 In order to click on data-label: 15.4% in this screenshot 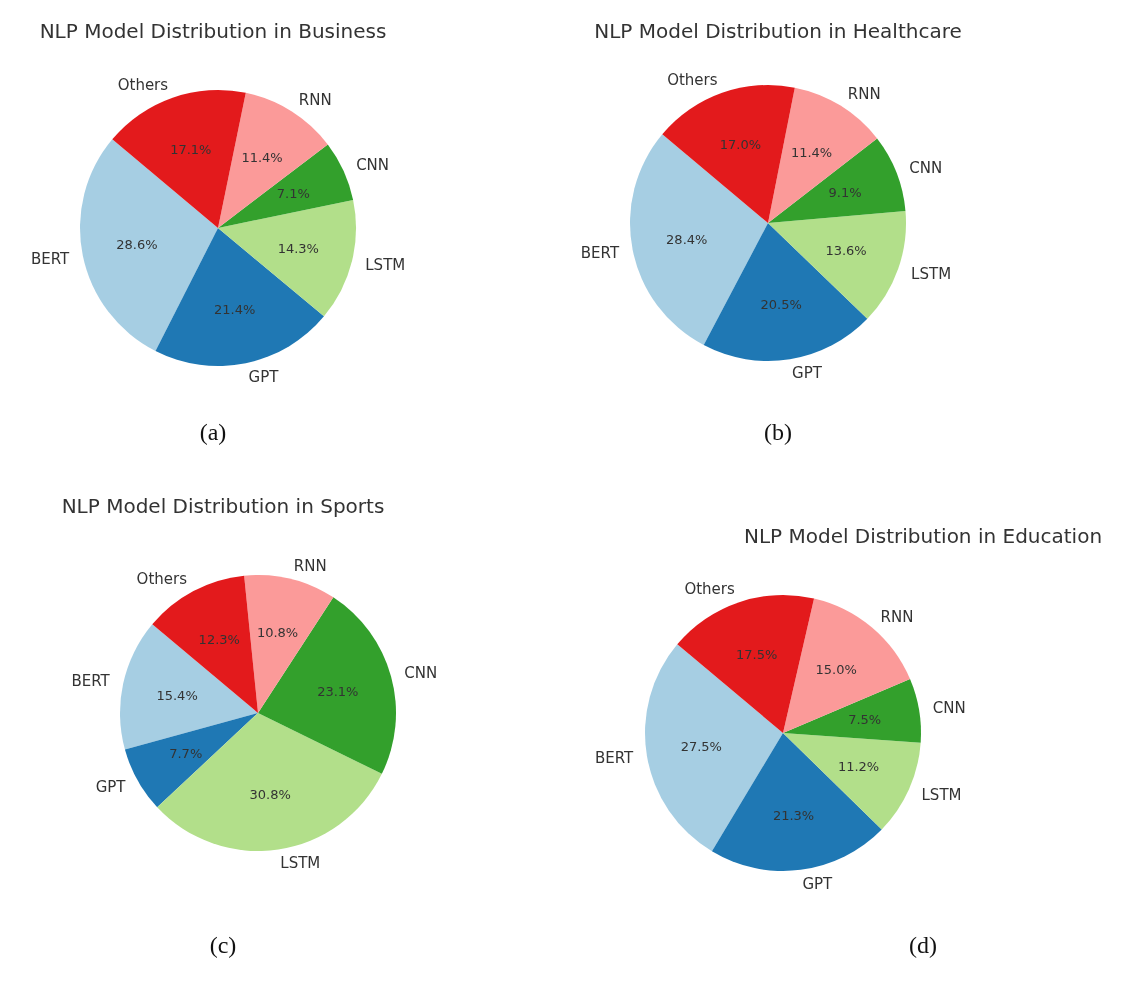, I will do `click(177, 695)`.